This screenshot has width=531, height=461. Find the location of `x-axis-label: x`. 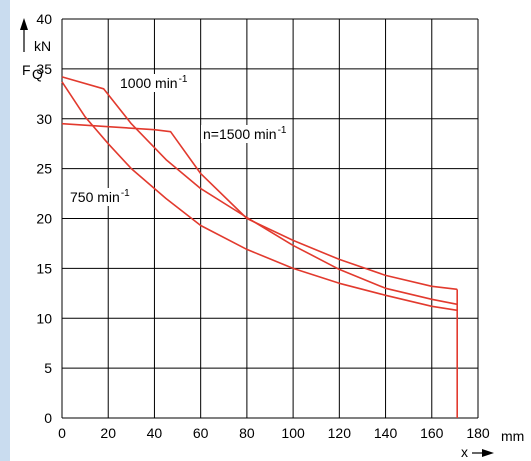

x-axis-label: x is located at coordinates (464, 452).